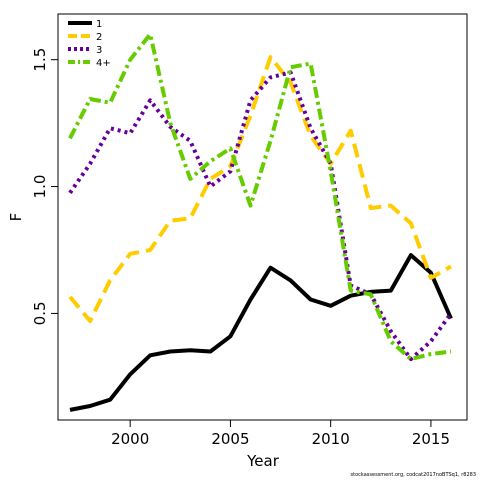 The width and height of the screenshot is (480, 484). I want to click on legend-label: 4+, so click(103, 63).